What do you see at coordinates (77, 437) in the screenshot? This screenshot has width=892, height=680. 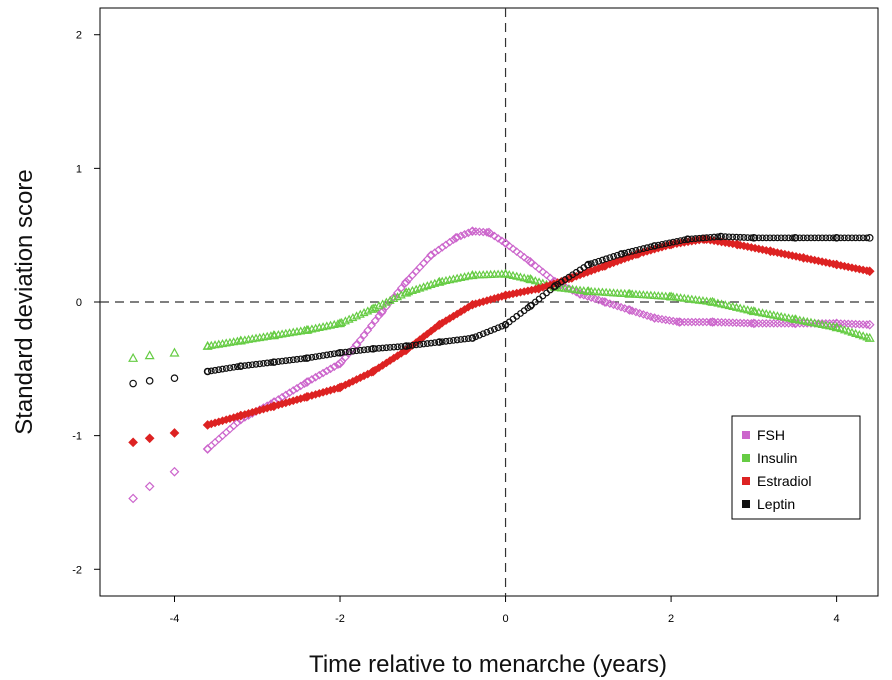 I see `y-tick-label: -1` at bounding box center [77, 437].